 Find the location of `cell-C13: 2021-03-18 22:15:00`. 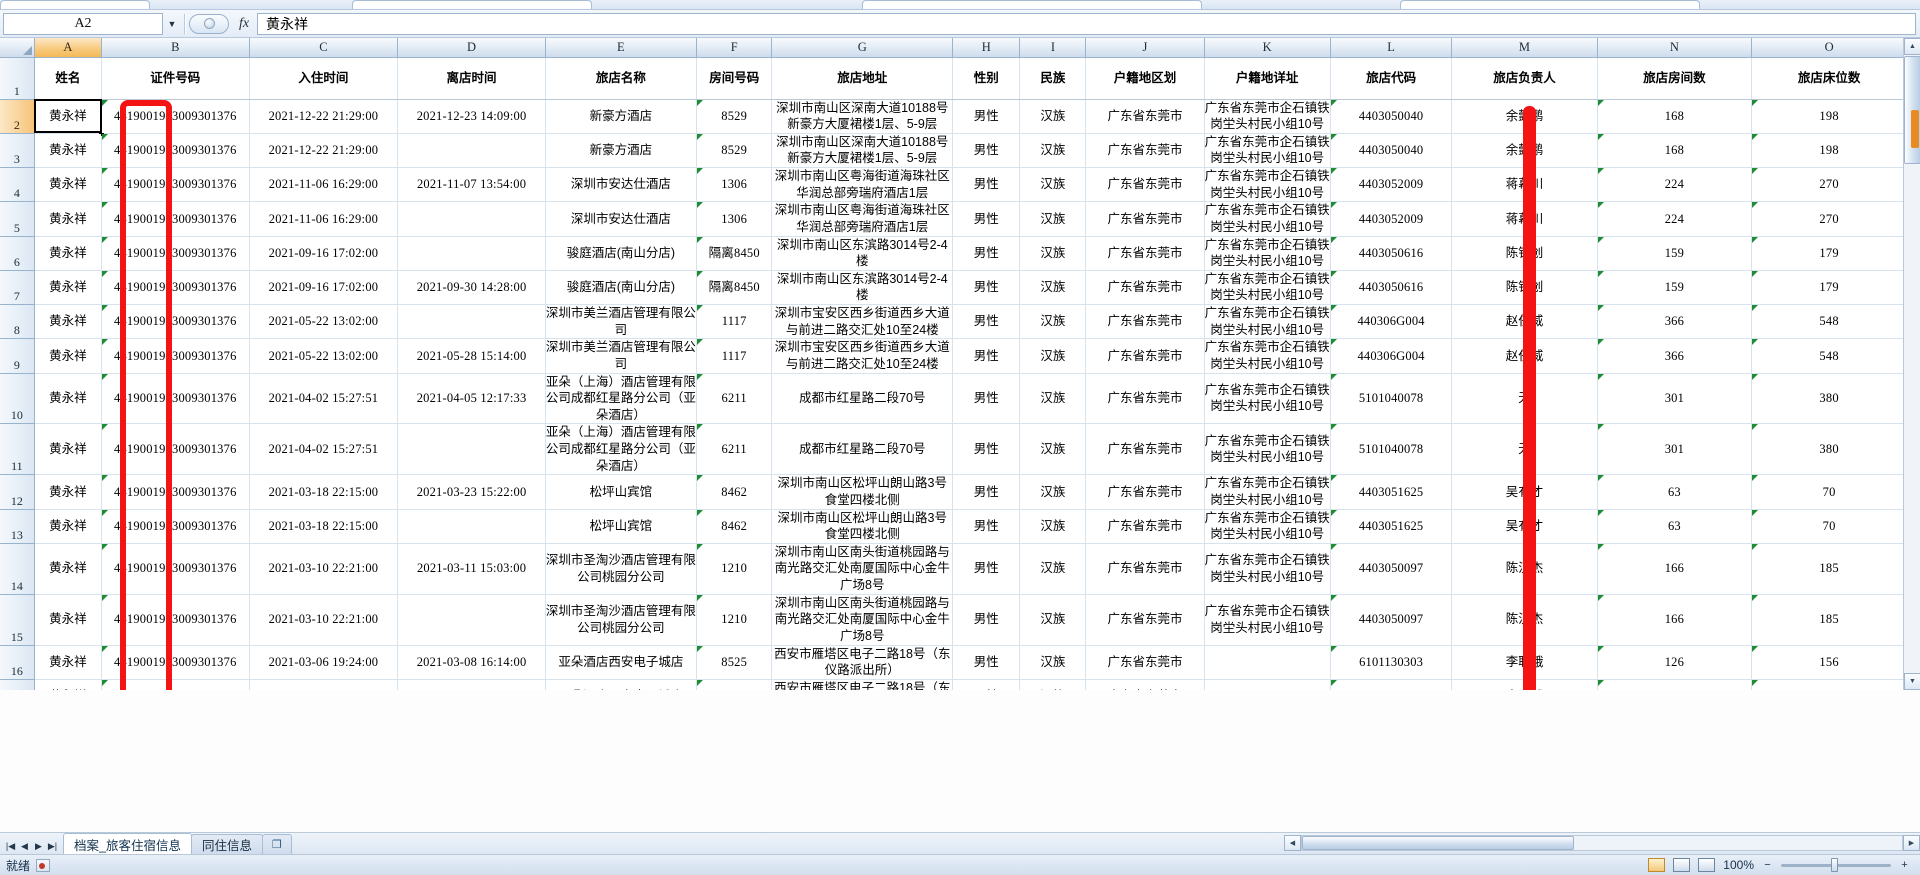

cell-C13: 2021-03-18 22:15:00 is located at coordinates (324, 526).